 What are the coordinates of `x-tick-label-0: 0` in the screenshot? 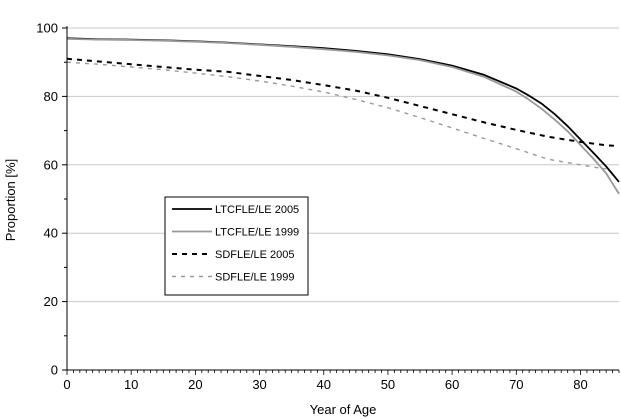 It's located at (66, 384).